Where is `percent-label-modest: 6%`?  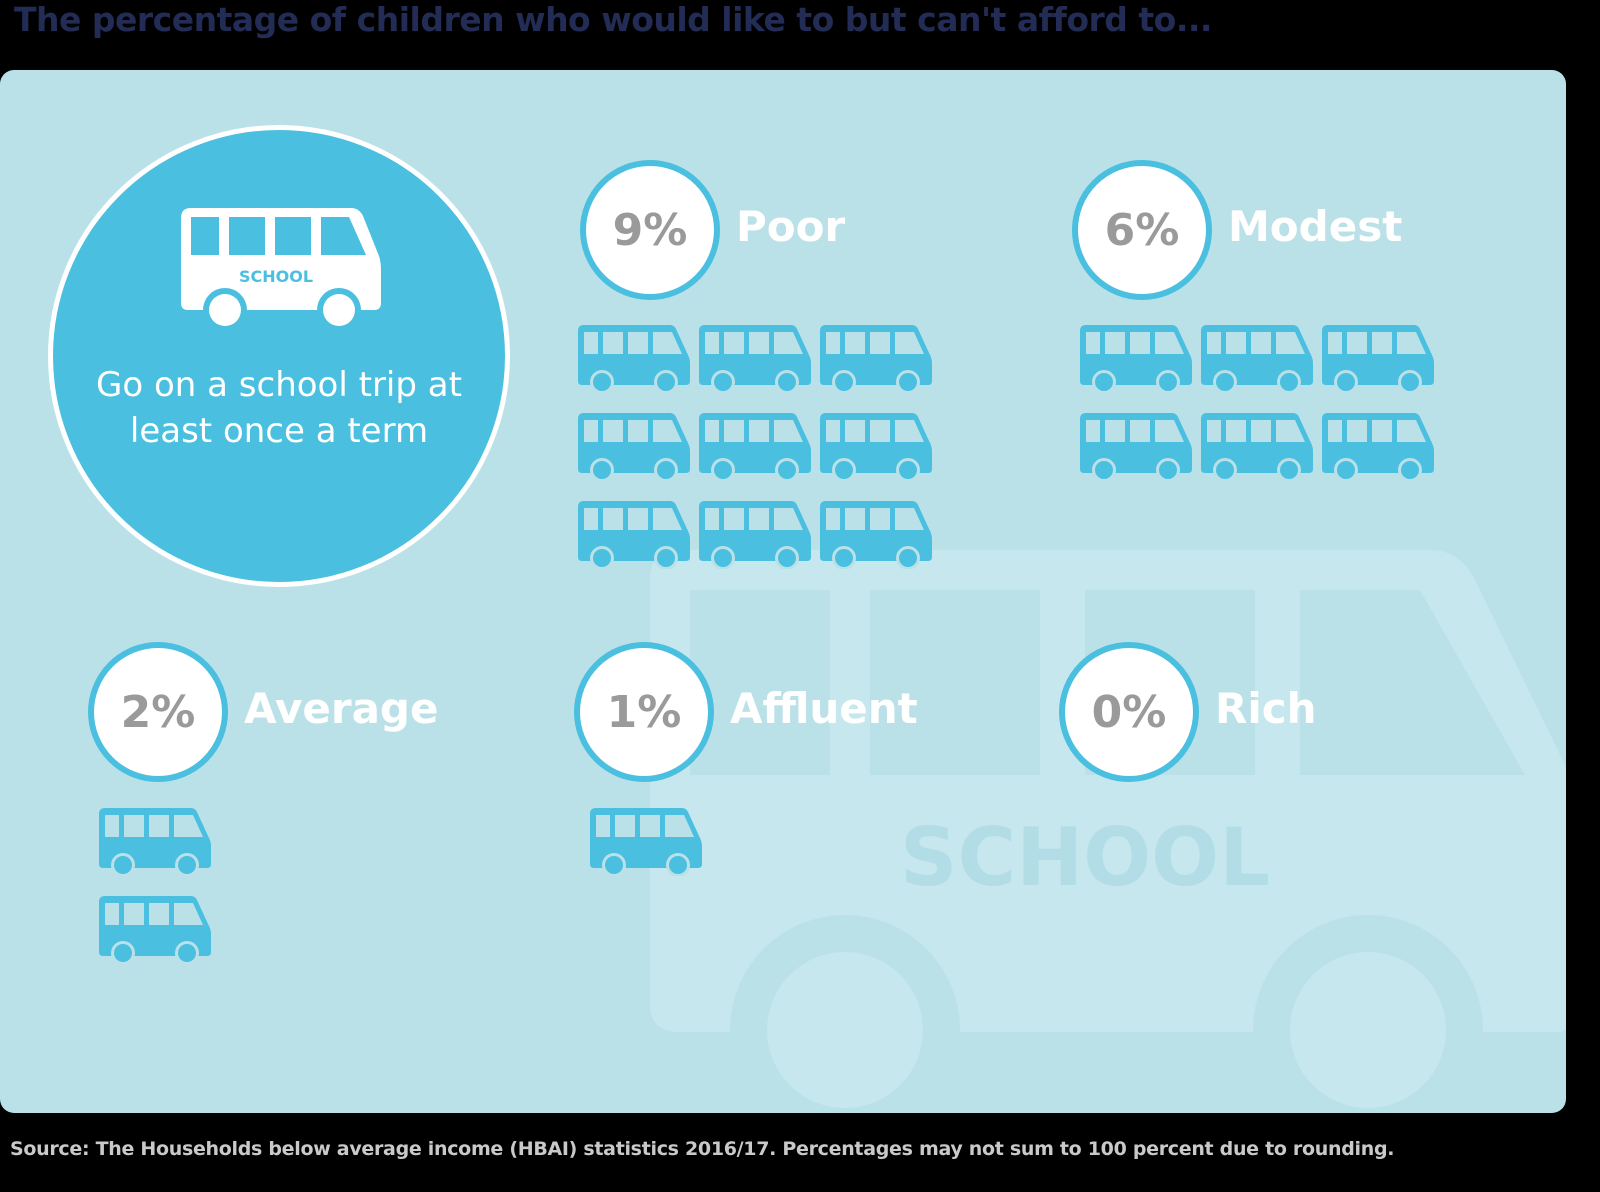 percent-label-modest: 6% is located at coordinates (1142, 230).